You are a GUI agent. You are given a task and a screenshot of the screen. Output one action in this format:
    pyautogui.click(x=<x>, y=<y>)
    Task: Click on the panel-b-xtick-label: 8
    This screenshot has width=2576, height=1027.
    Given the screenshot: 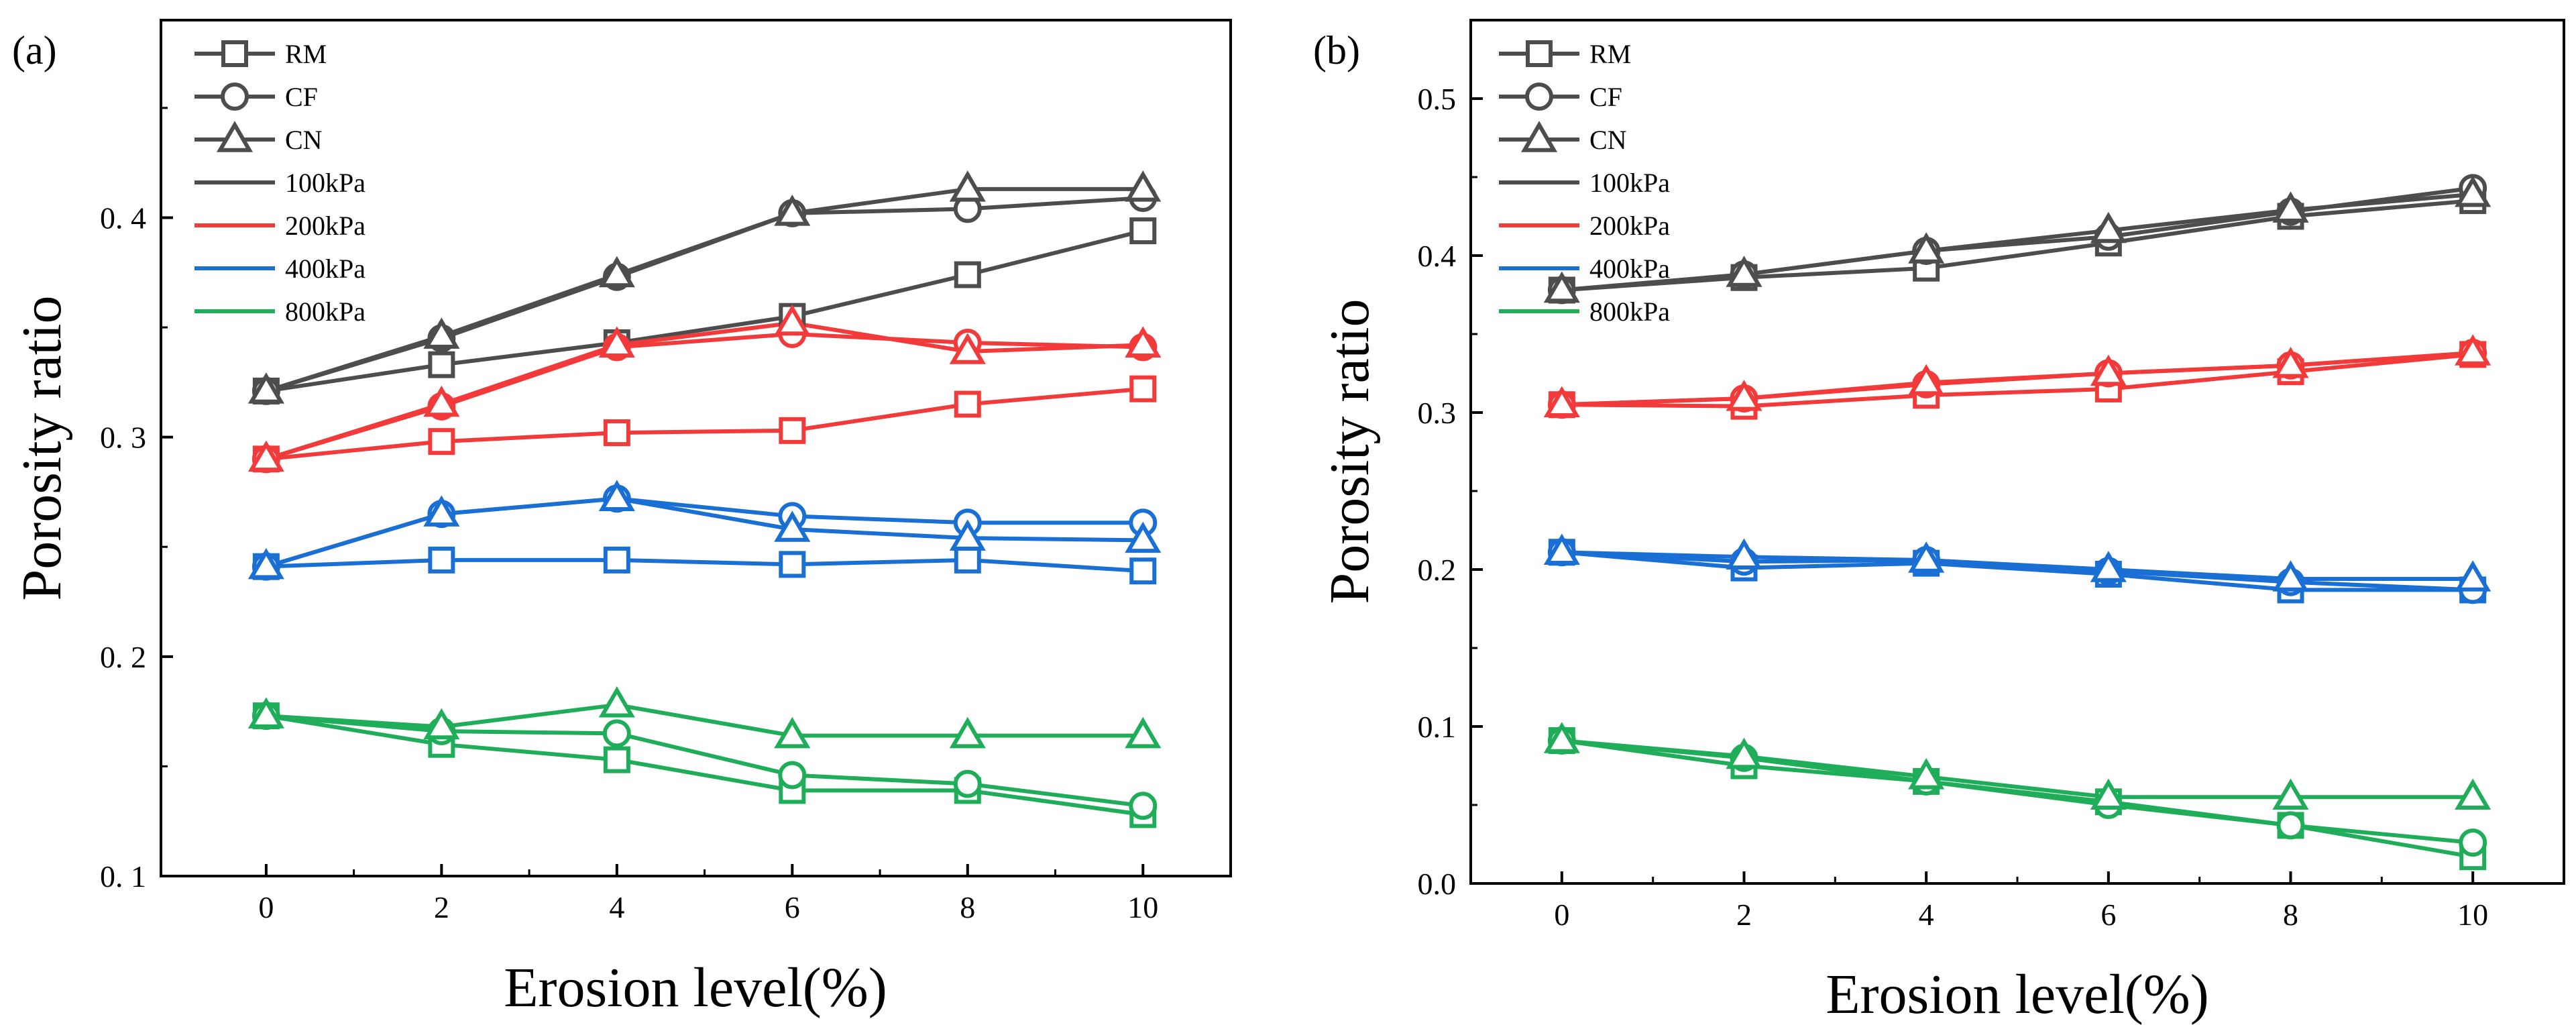 What is the action you would take?
    pyautogui.click(x=2290, y=915)
    